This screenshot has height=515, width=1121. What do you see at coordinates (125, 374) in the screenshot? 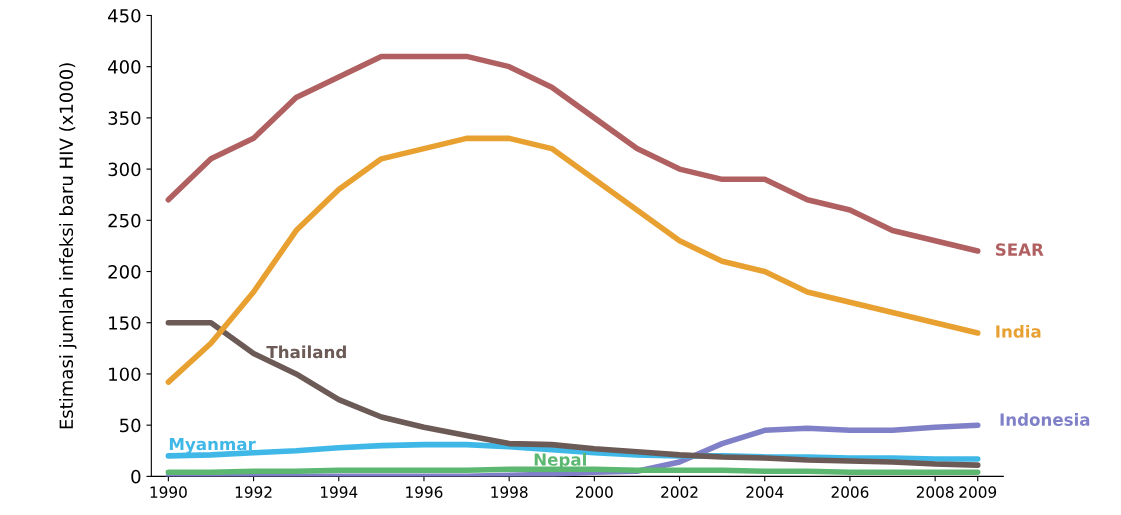
I see `y-tick-label: 100` at bounding box center [125, 374].